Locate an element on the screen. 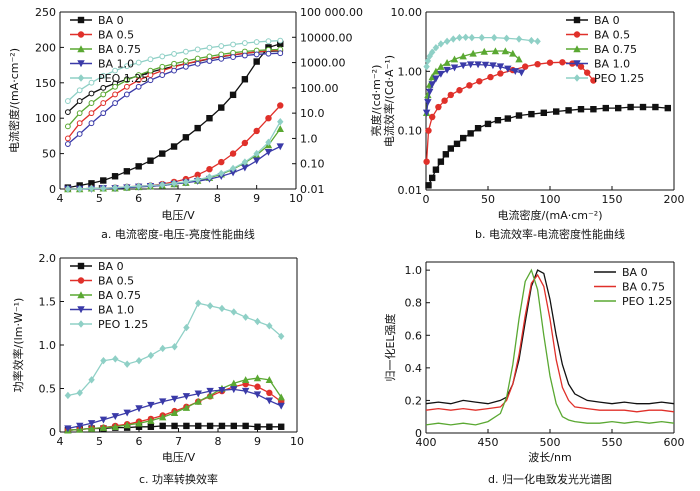 Image resolution: width=700 pixels, height=491 pixels. efficiency-curve-line is located at coordinates (547, 146).